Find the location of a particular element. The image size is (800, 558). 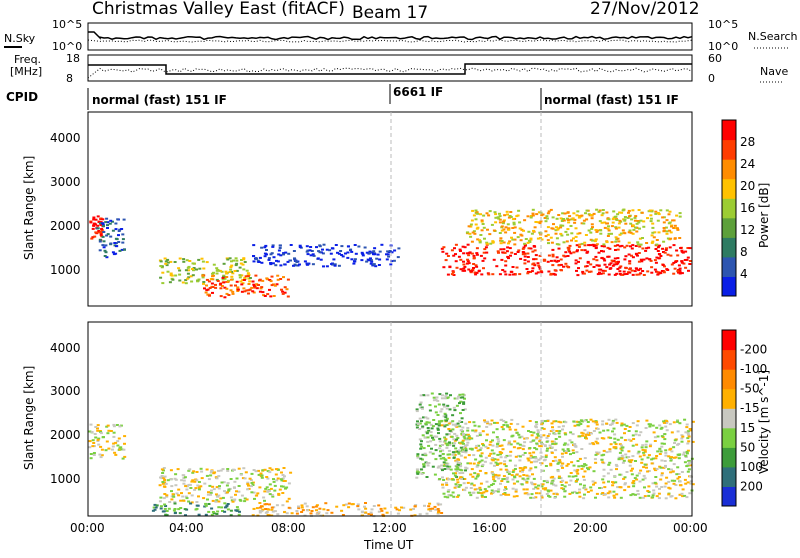

date-label: 27/Nov/2012 is located at coordinates (645, 9).